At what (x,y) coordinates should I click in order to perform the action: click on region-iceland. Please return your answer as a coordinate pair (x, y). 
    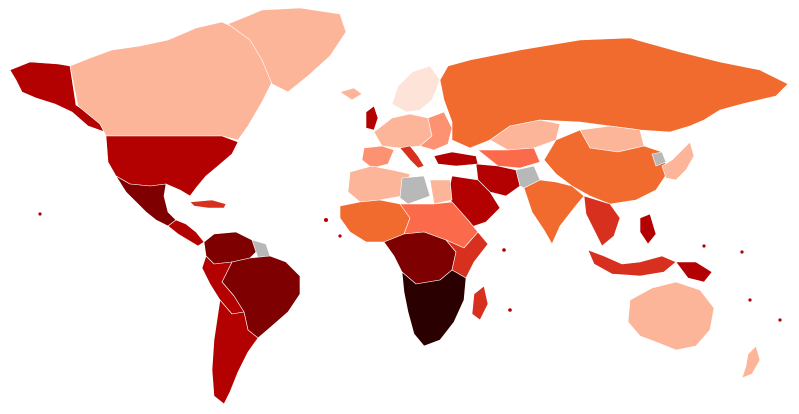
    Looking at the image, I should click on (351, 94).